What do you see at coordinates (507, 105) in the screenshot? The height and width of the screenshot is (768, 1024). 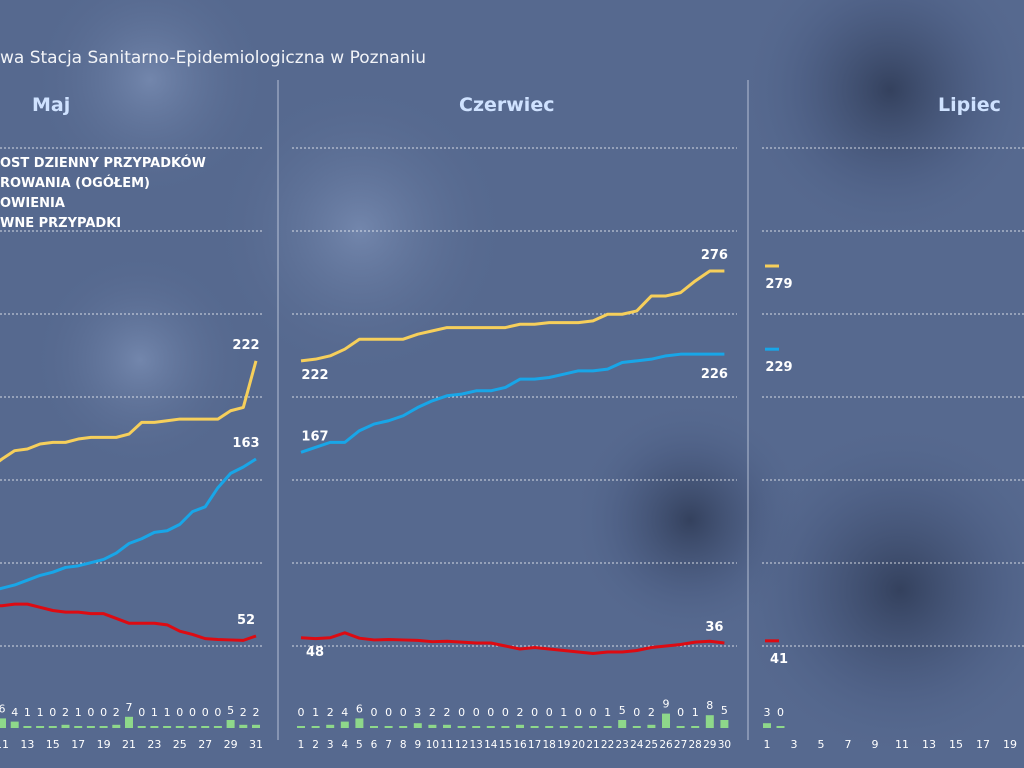 I see `month-title-czerwiec: Czerwiec` at bounding box center [507, 105].